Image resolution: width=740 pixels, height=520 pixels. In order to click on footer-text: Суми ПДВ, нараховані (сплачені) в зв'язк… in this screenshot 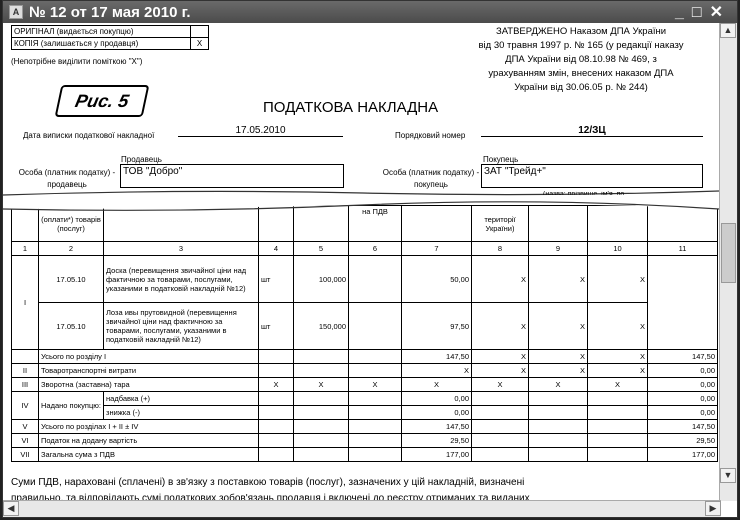, I will do `click(361, 487)`.